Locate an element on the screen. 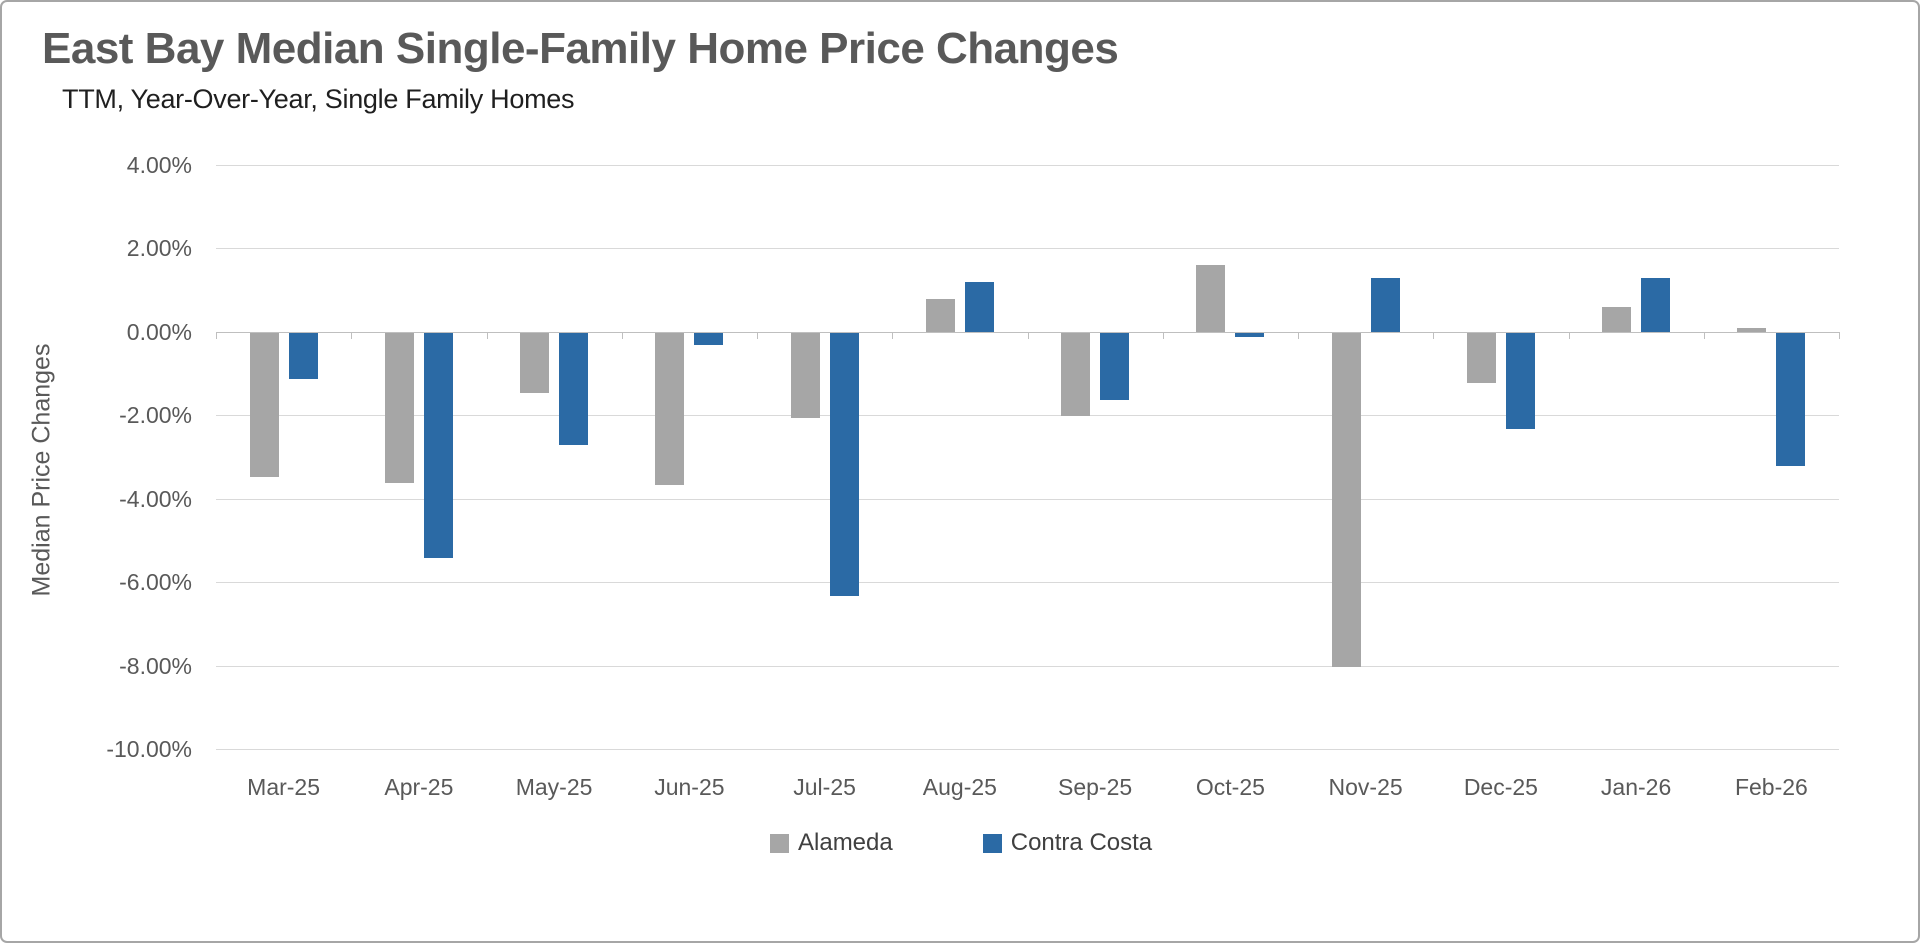 This screenshot has width=1920, height=943. legend-swatch-contra-costa is located at coordinates (992, 843).